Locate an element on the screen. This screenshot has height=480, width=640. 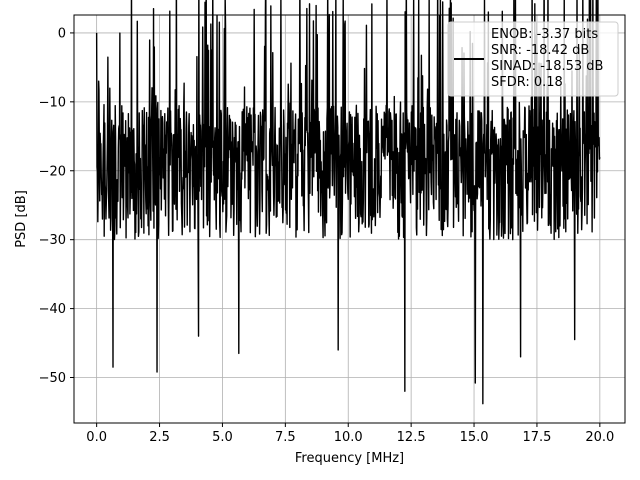
x-tick-label: 2.5 is located at coordinates (159, 437).